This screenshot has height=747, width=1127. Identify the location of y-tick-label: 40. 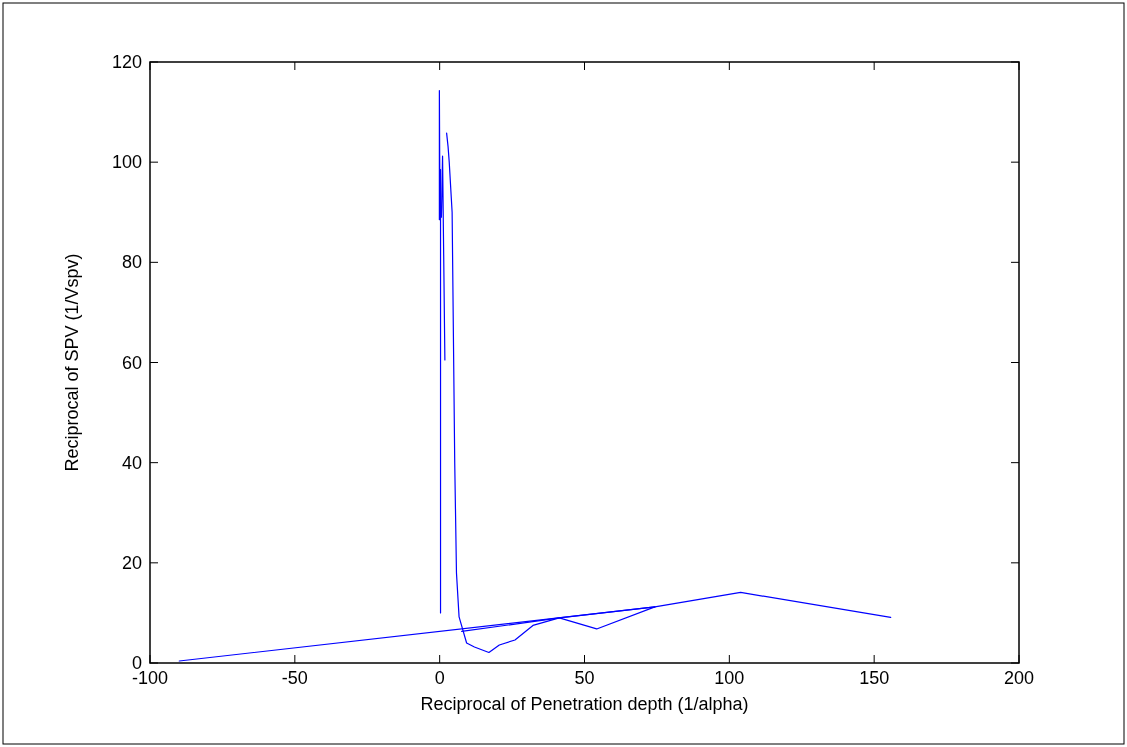
(131, 462).